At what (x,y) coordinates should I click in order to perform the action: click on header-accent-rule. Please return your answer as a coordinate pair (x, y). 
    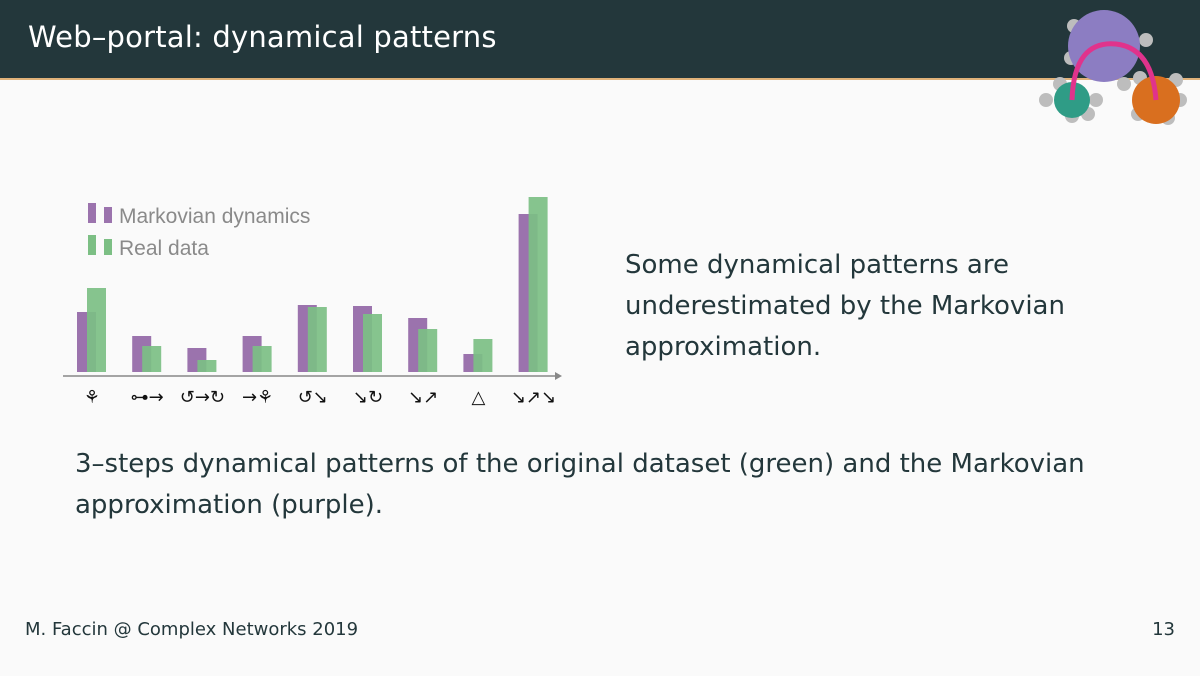
    Looking at the image, I should click on (600, 79).